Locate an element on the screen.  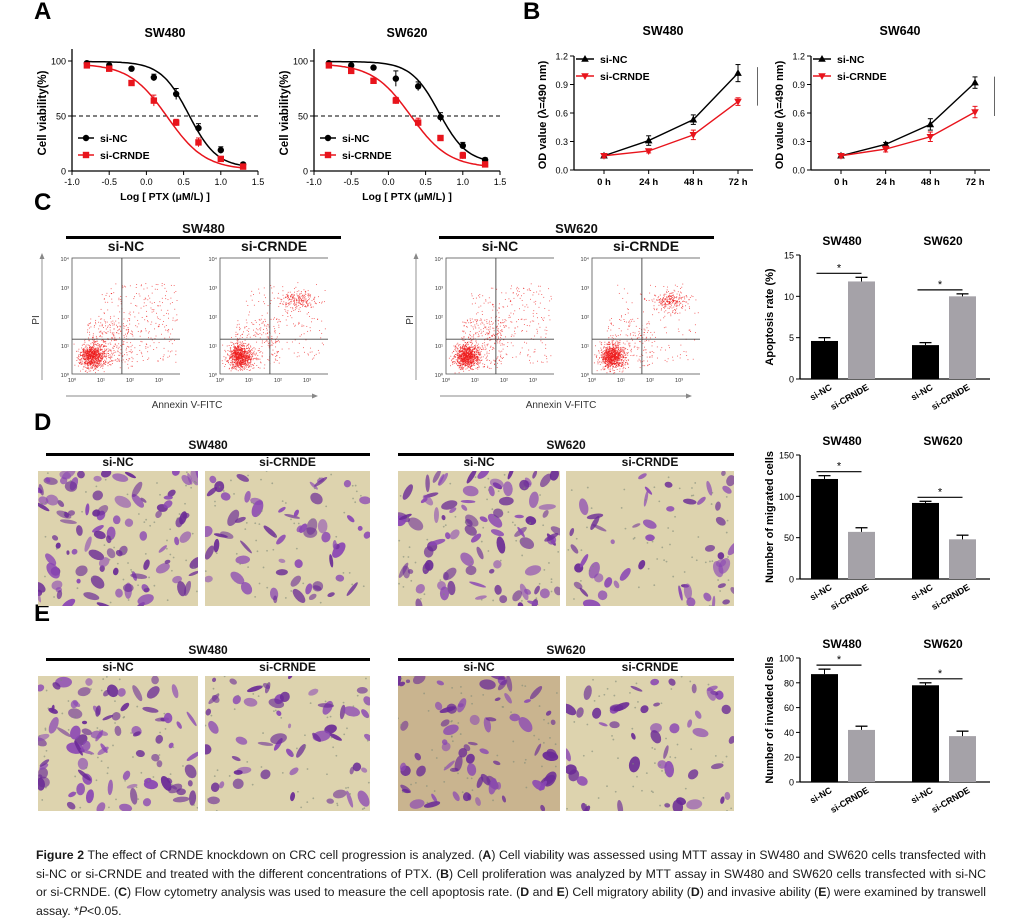
x-axis-label: Log [ PTX (μM/L) ] is located at coordinates (165, 197).